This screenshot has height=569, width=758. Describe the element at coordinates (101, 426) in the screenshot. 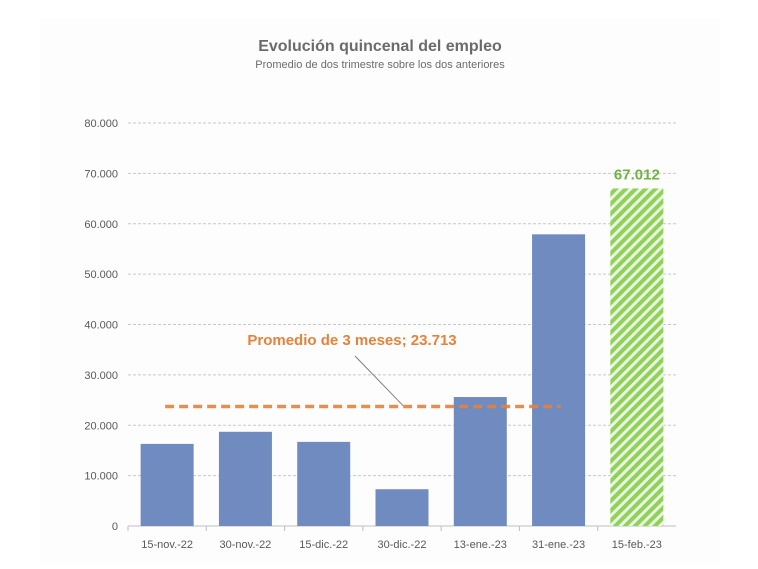

I see `y-tick-label: 20.000` at that location.